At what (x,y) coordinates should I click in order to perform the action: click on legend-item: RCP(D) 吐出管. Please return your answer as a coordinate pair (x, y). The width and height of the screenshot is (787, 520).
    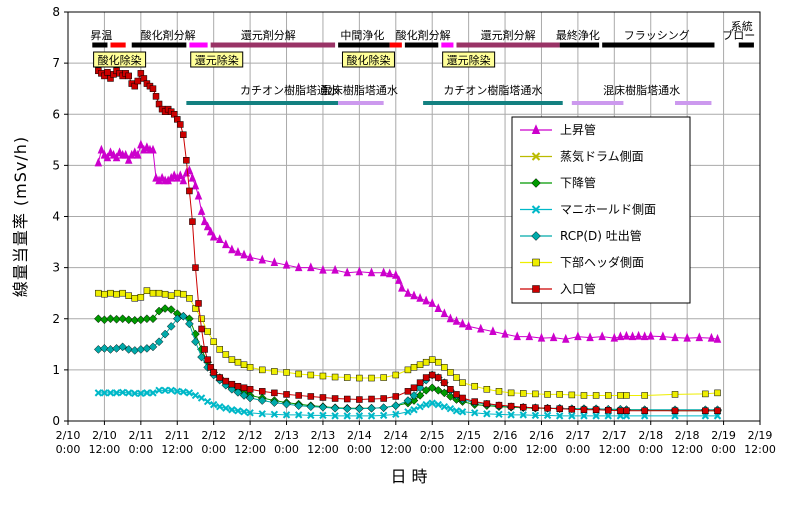
    Looking at the image, I should click on (581, 235).